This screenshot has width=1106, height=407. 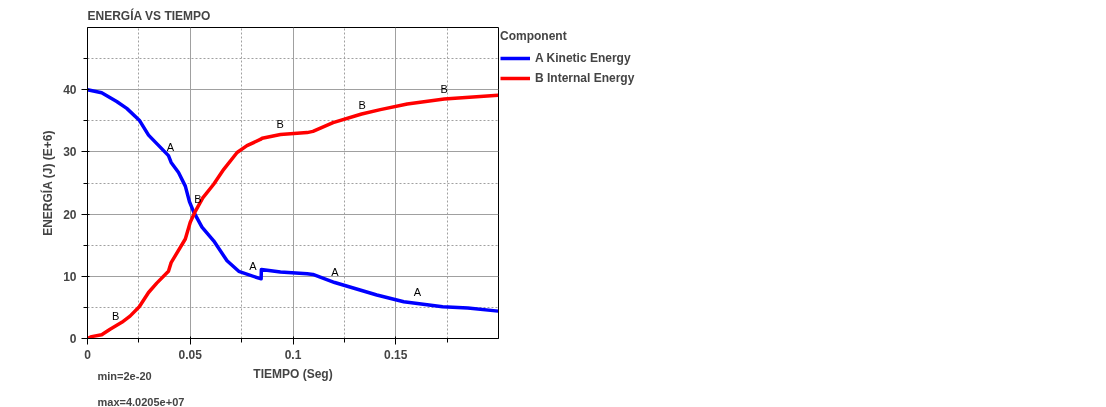 What do you see at coordinates (70, 276) in the screenshot?
I see `y-tick-label: 10` at bounding box center [70, 276].